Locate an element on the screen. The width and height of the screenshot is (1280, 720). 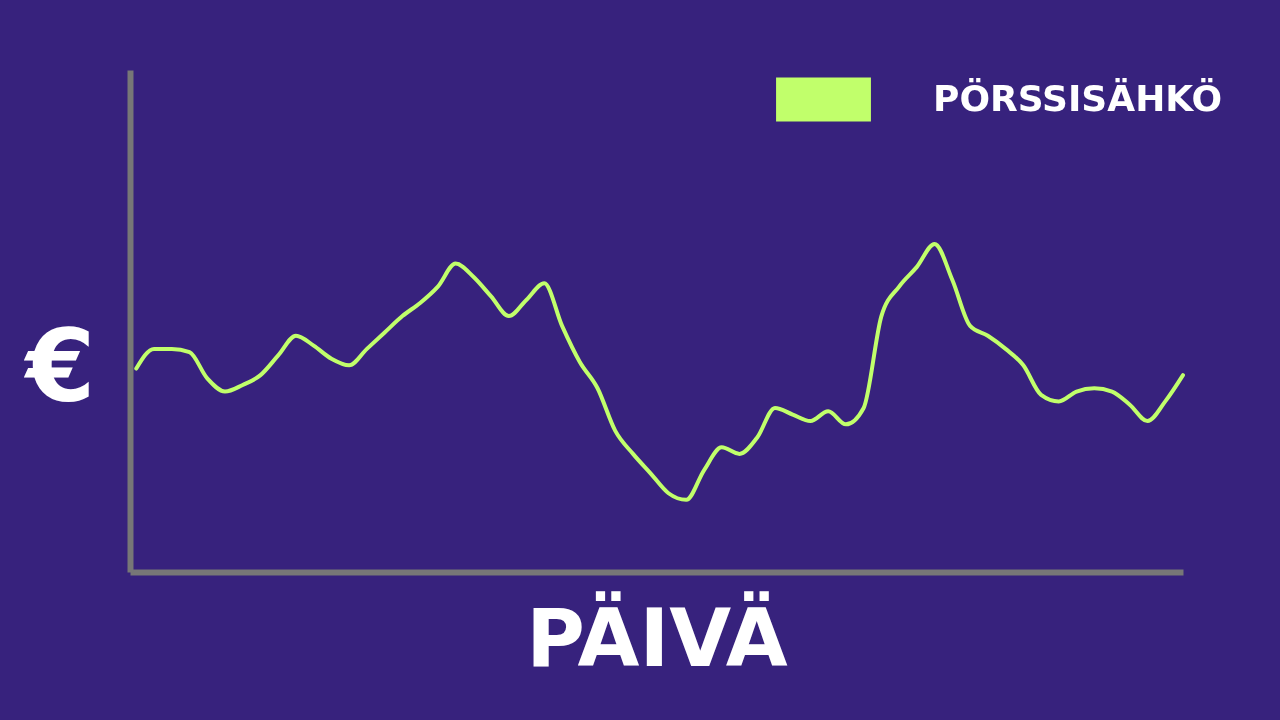
y-axis-title: € is located at coordinates (59, 366).